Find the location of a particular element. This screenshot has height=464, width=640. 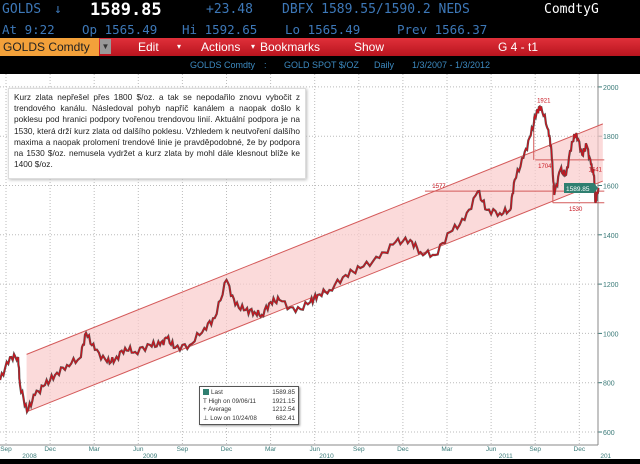

security-dropdown-icon: ▼ is located at coordinates (105, 46).